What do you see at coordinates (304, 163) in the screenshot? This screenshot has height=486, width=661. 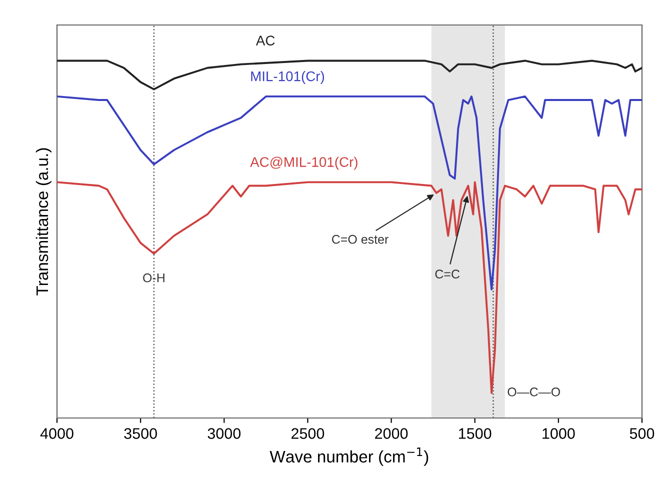 I see `series-label: AC@MIL-101(Cr)` at bounding box center [304, 163].